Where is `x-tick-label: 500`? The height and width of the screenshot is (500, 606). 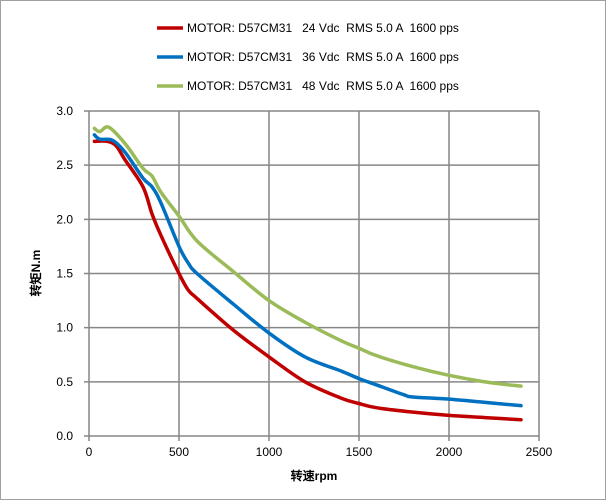
x-tick-label: 500 is located at coordinates (179, 452).